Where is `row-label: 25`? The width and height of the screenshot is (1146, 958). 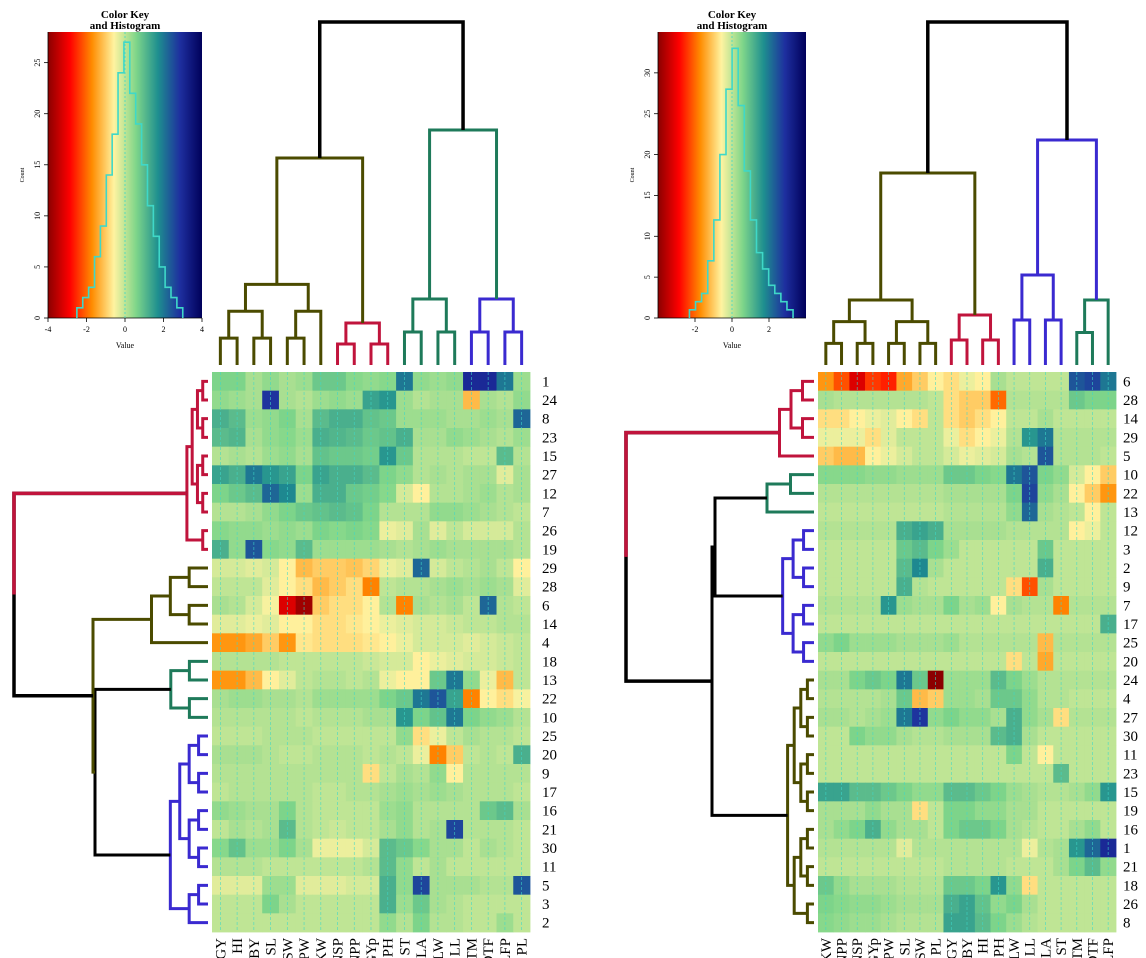 row-label: 25 is located at coordinates (549, 737).